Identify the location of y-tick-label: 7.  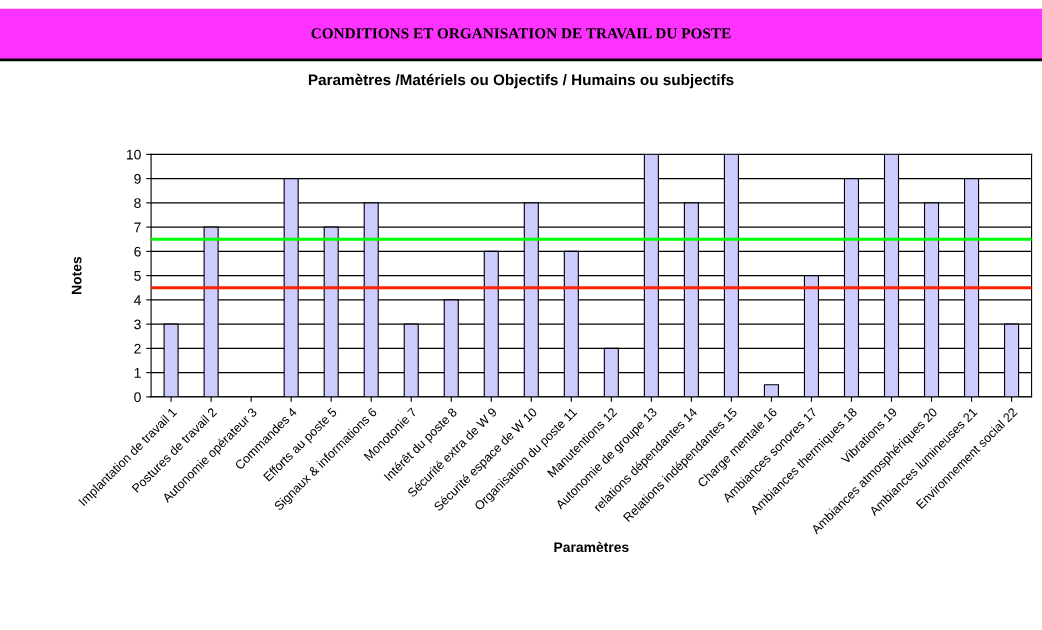
(137, 227).